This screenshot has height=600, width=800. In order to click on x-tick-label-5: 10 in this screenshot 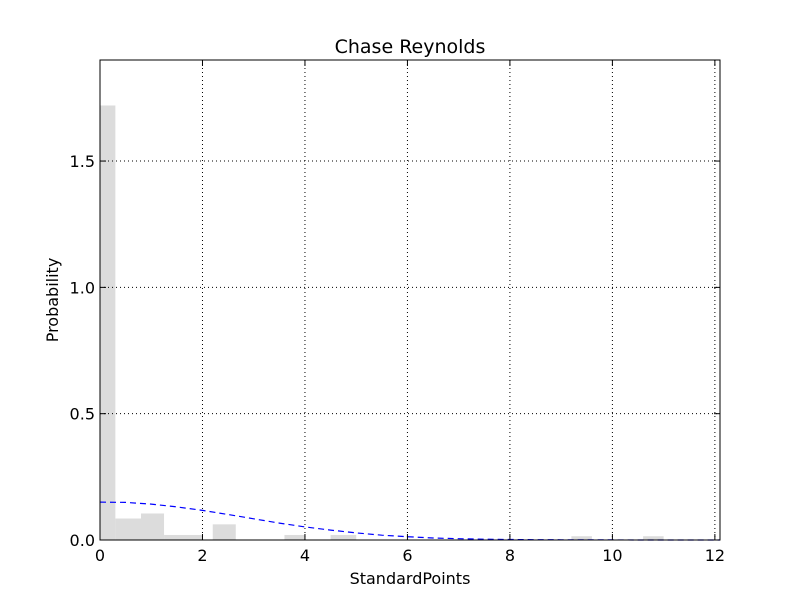, I will do `click(612, 555)`.